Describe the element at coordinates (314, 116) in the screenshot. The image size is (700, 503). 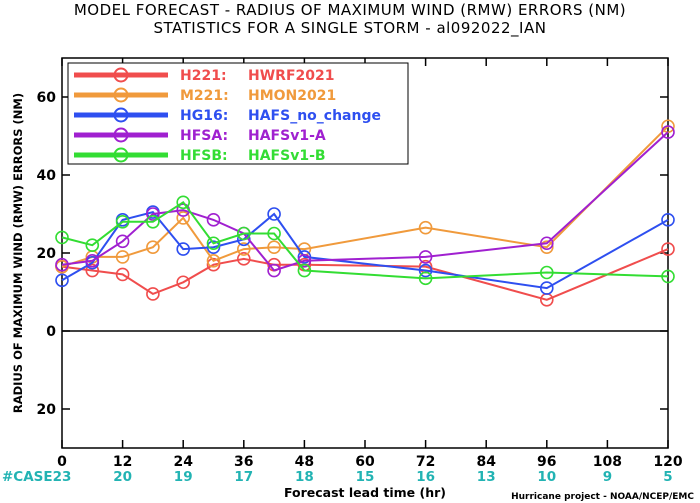
I see `legend-desc: HAFS_no_change` at that location.